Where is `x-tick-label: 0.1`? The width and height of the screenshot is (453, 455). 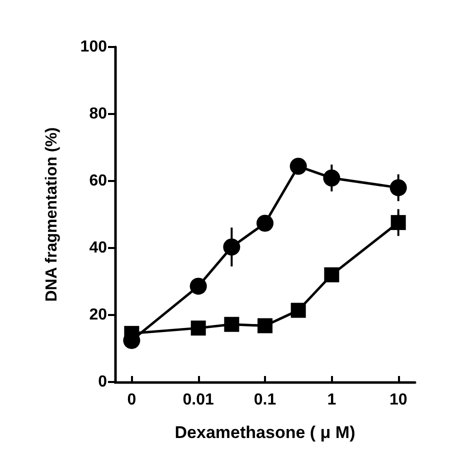
x-tick-label: 0.1 is located at coordinates (265, 400).